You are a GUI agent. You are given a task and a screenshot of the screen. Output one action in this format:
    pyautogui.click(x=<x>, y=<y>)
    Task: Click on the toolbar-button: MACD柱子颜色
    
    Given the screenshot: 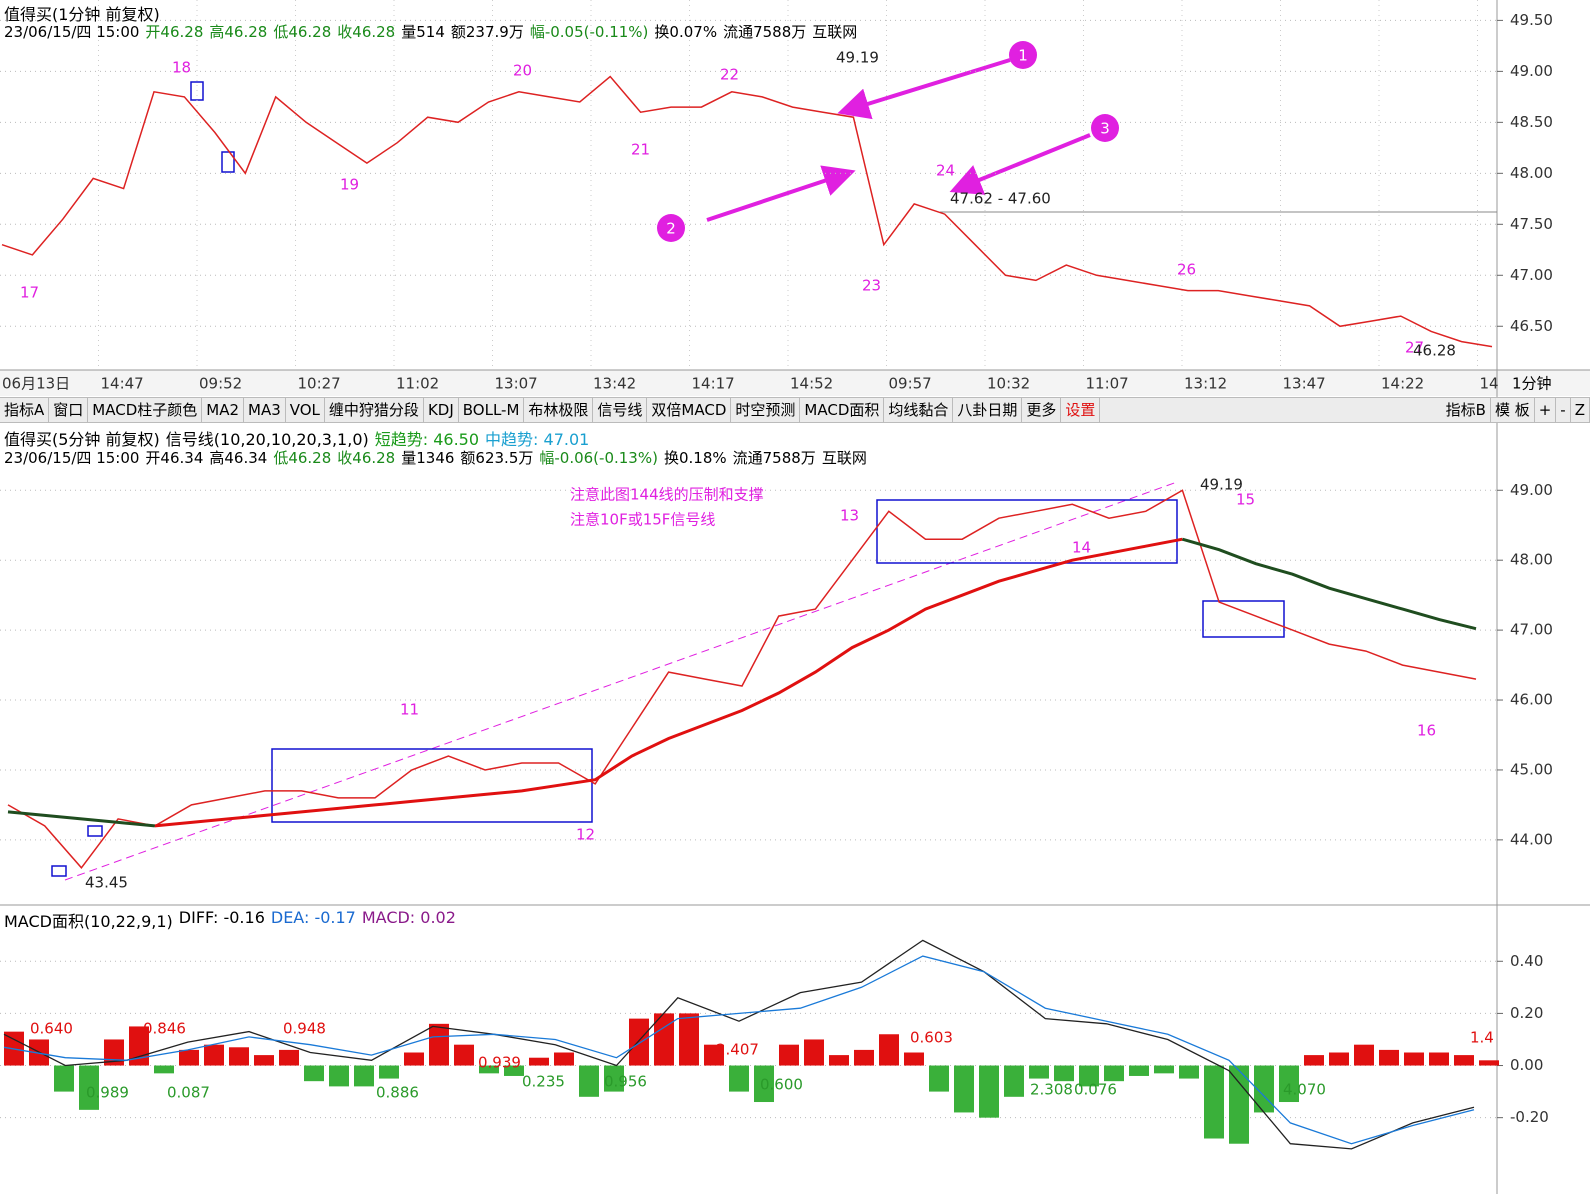 What is the action you would take?
    pyautogui.click(x=145, y=410)
    